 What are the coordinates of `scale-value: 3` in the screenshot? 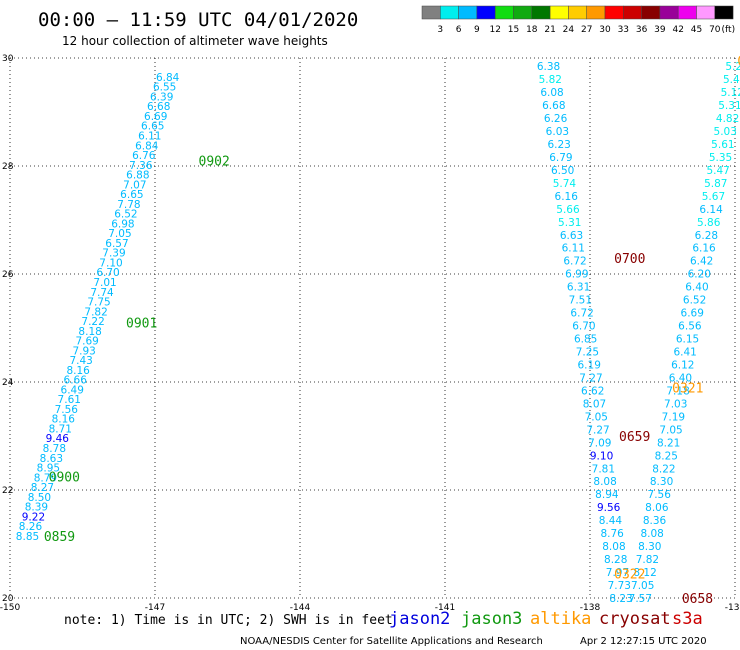 It's located at (440, 30).